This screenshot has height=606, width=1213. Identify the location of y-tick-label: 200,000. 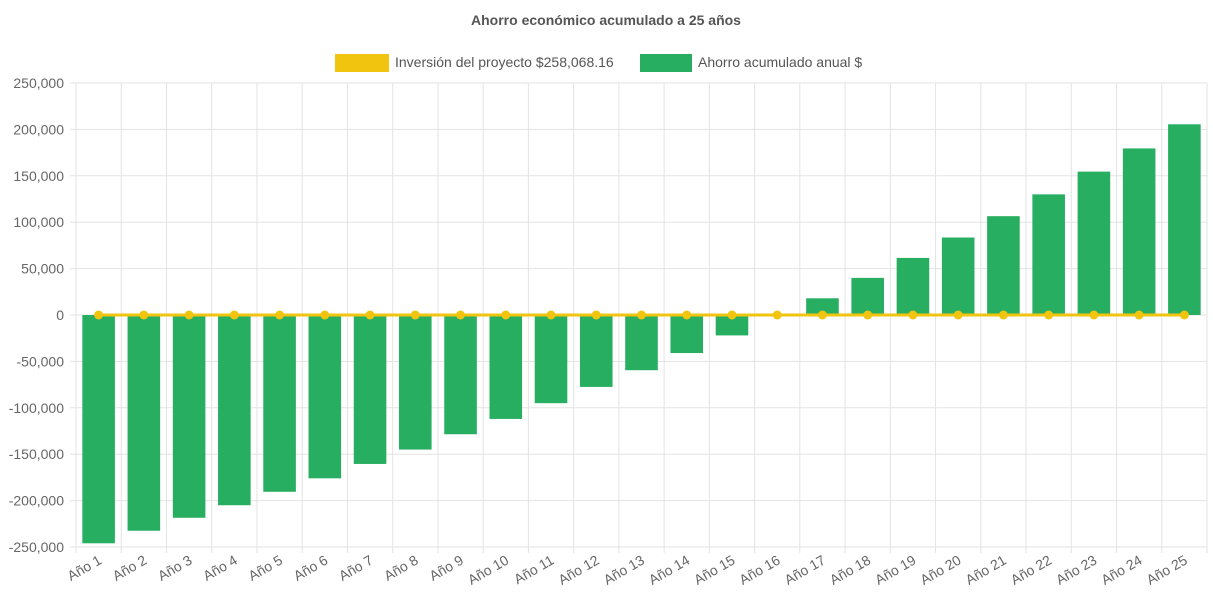
(38, 129).